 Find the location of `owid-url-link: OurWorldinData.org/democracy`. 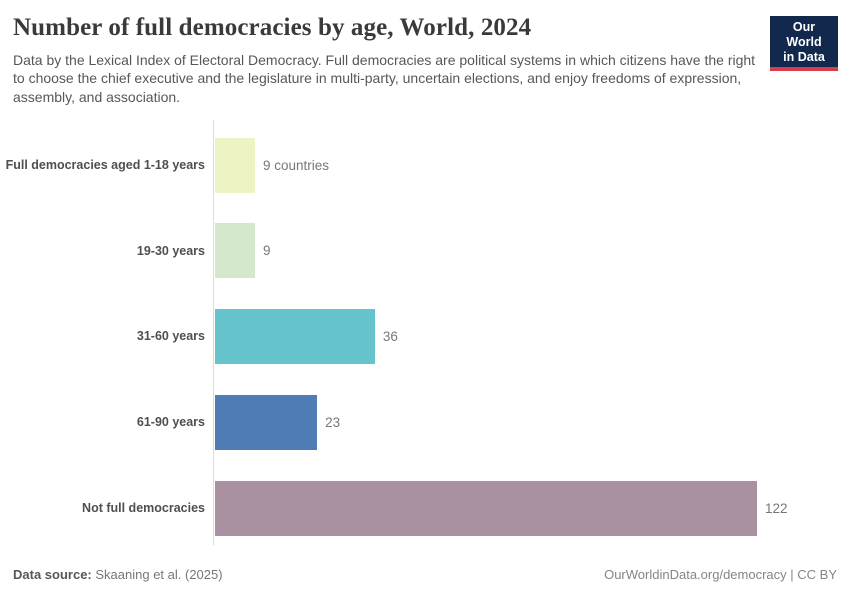

owid-url-link: OurWorldinData.org/democracy is located at coordinates (695, 574).